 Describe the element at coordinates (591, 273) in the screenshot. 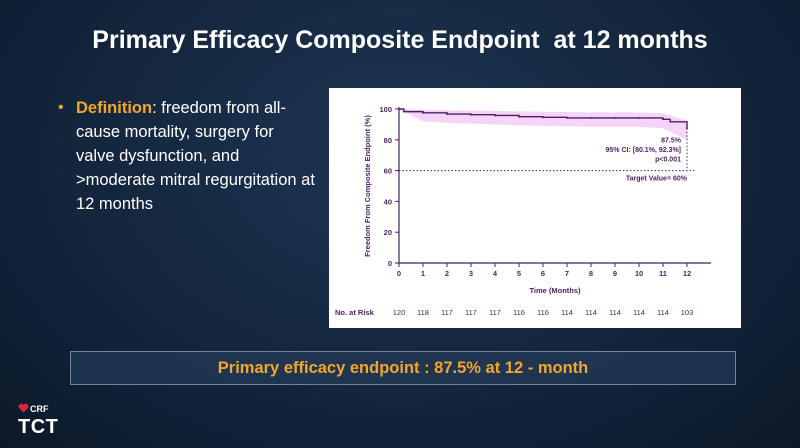

I see `x-tick-label: 8` at that location.